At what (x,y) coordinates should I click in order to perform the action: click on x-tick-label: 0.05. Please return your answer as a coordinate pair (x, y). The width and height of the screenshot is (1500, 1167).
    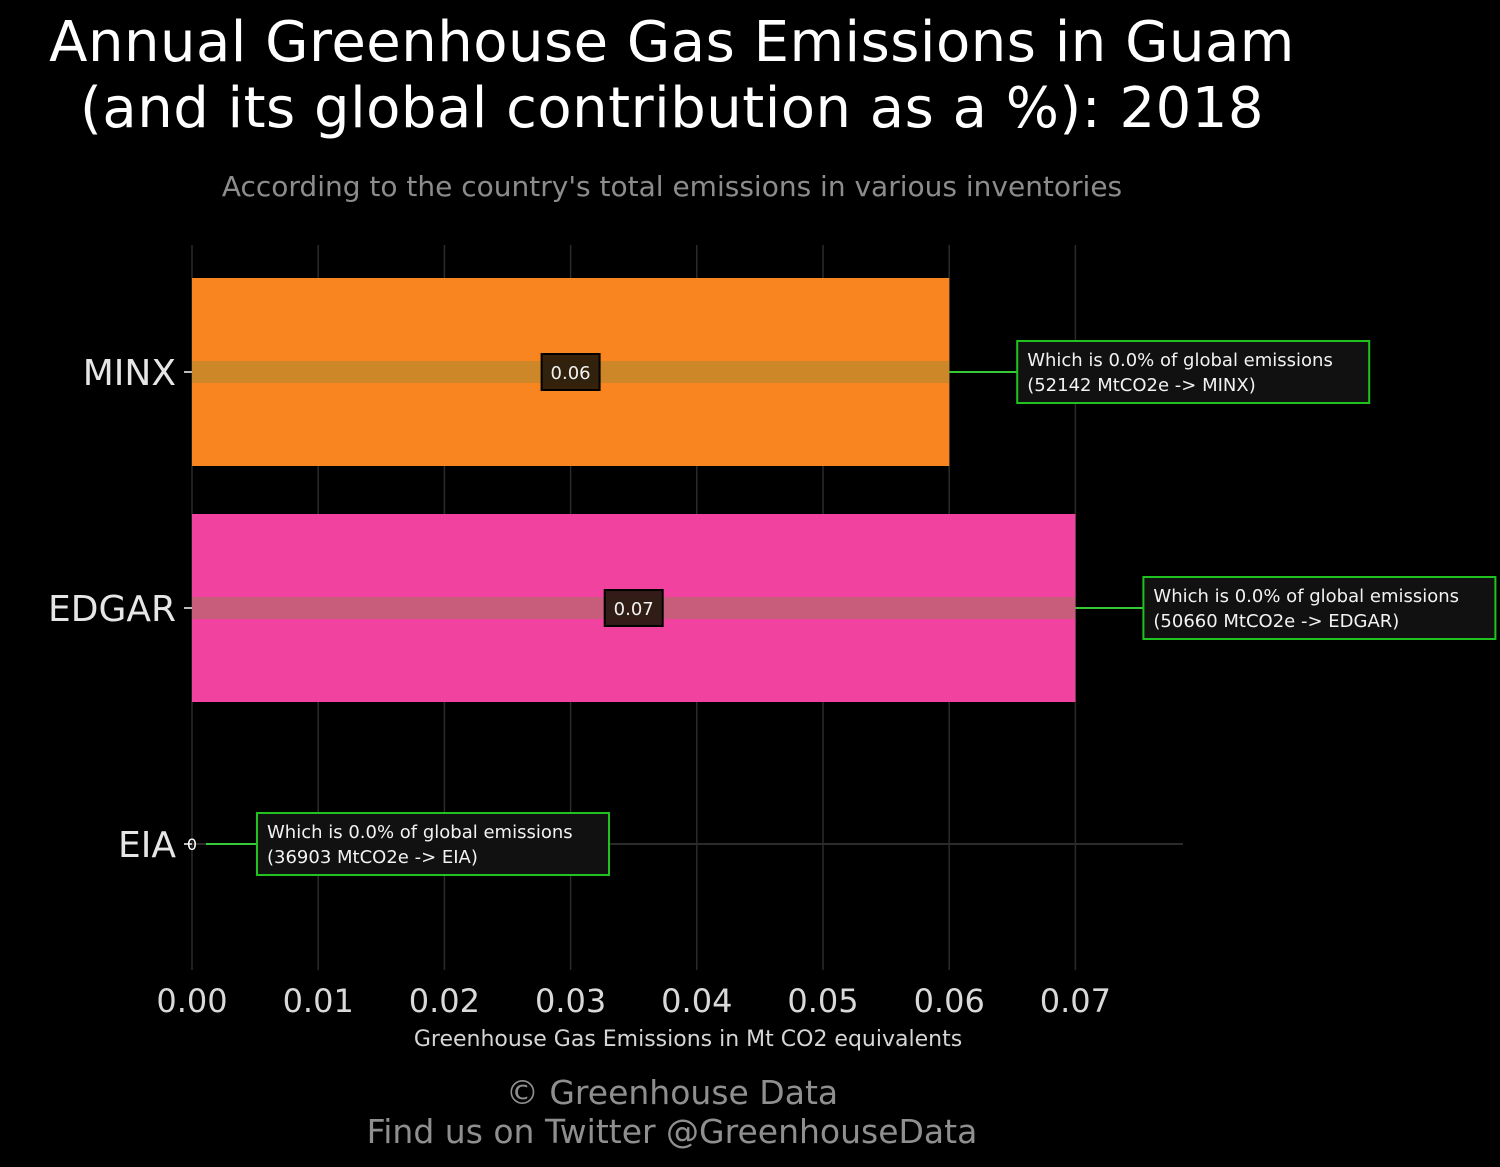
    Looking at the image, I should click on (822, 1001).